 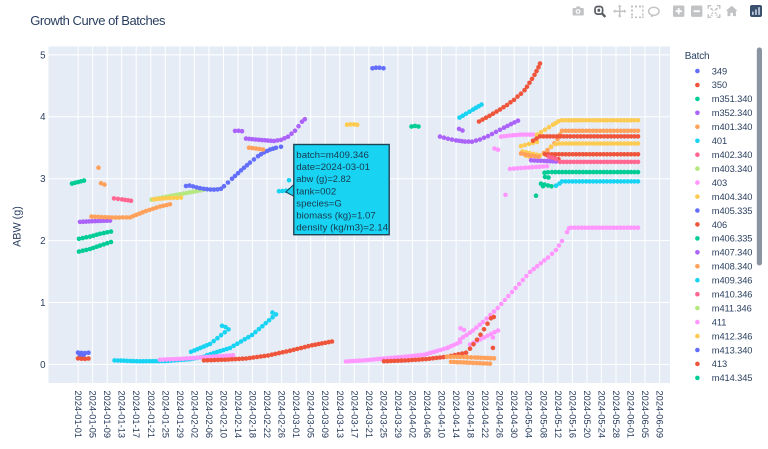 I want to click on svg-text: 5, so click(x=42, y=55).